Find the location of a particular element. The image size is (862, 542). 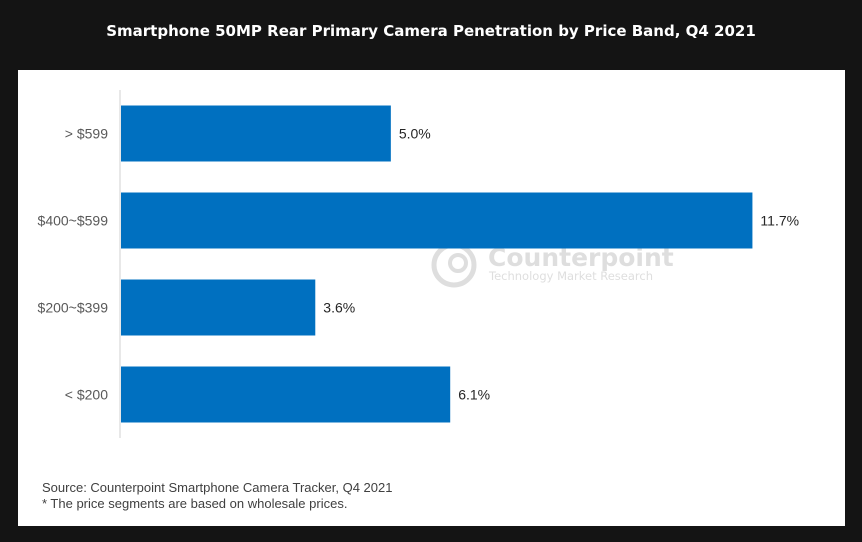

data-label: 3.6% is located at coordinates (339, 308).